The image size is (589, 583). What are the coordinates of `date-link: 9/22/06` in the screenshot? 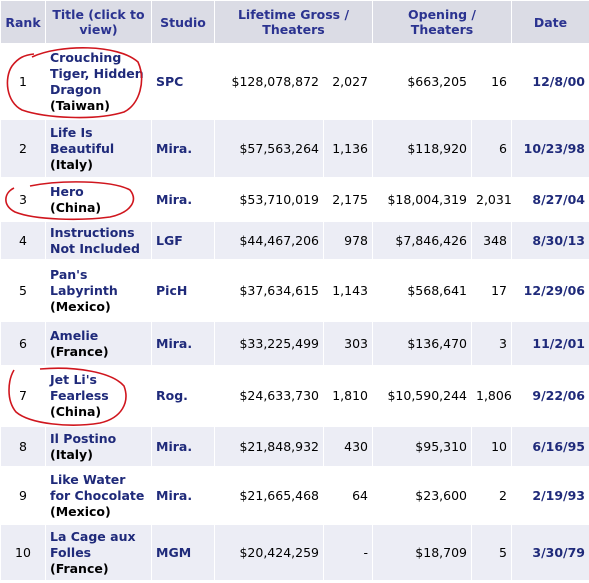 It's located at (558, 395).